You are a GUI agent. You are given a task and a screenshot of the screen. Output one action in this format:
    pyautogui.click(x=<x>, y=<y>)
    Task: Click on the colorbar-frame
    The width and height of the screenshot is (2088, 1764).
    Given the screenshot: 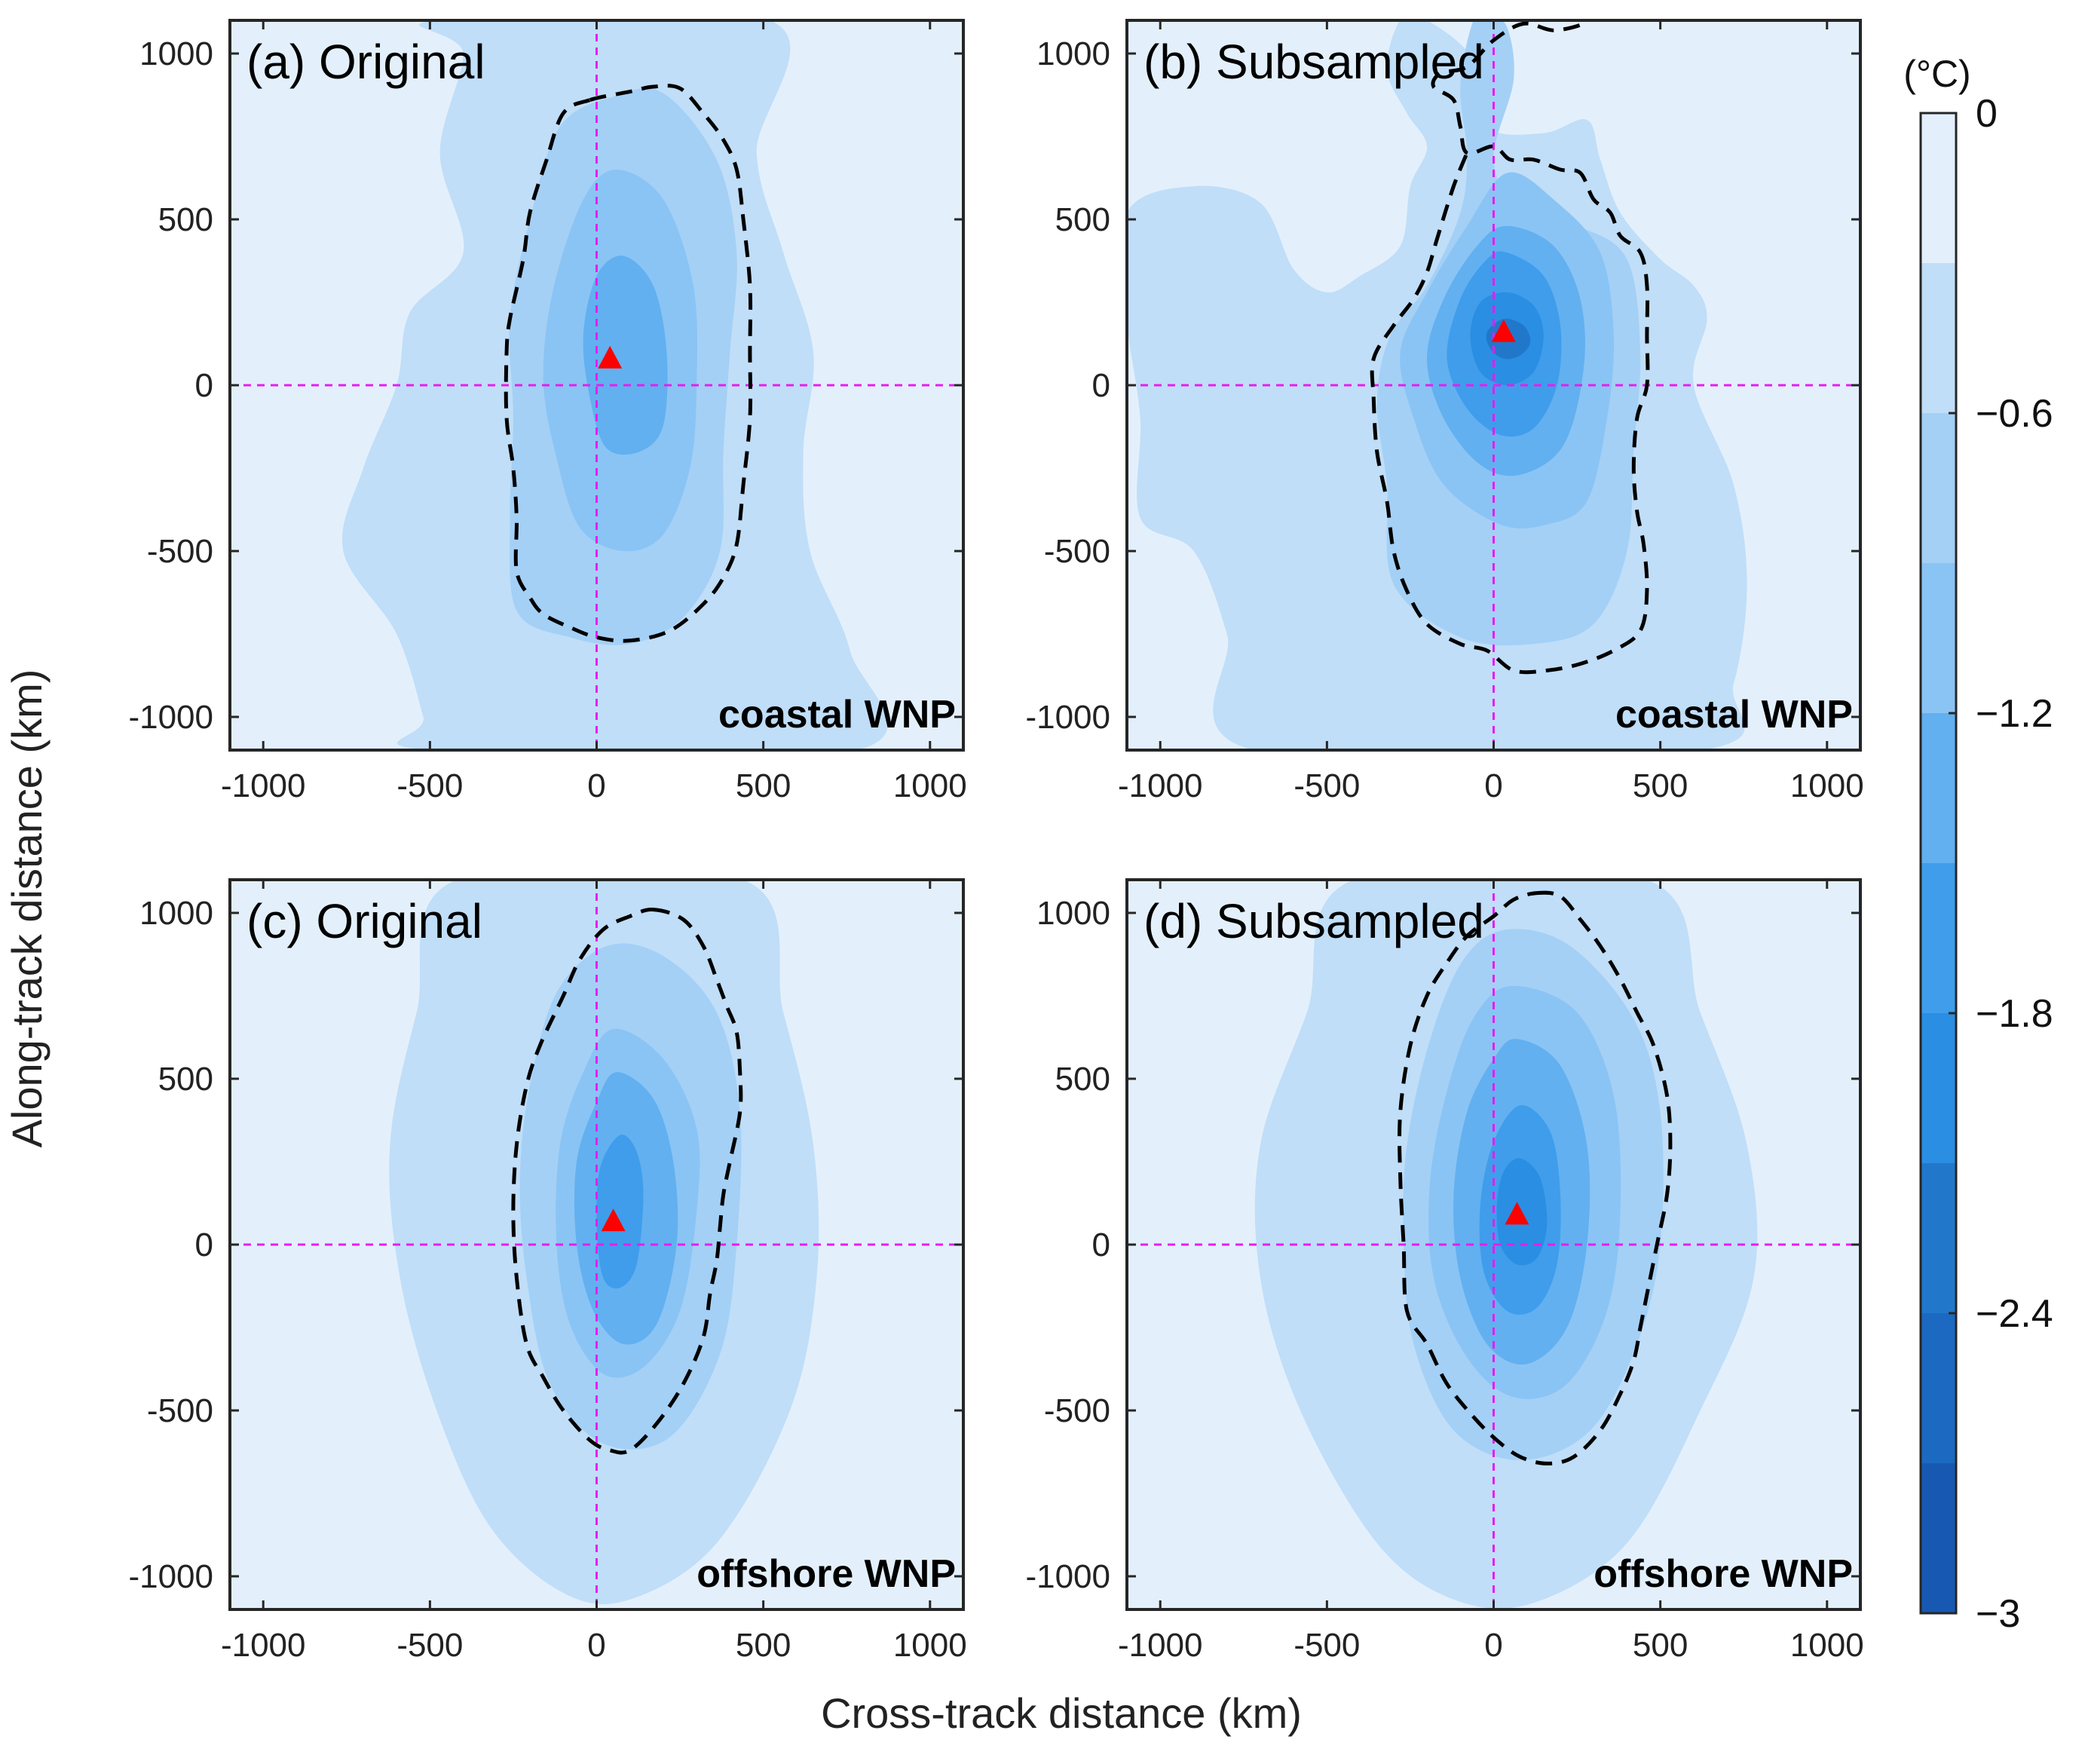 What is the action you would take?
    pyautogui.click(x=1939, y=863)
    